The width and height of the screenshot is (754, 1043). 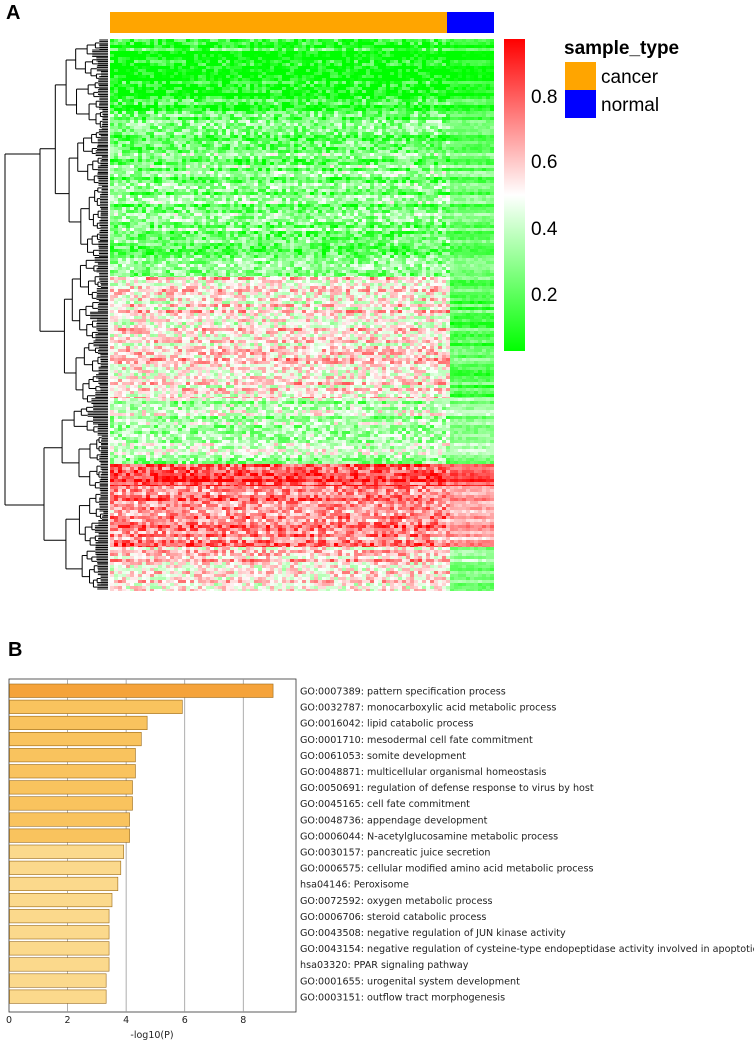 What do you see at coordinates (514, 195) in the screenshot?
I see `colorbar-gradient` at bounding box center [514, 195].